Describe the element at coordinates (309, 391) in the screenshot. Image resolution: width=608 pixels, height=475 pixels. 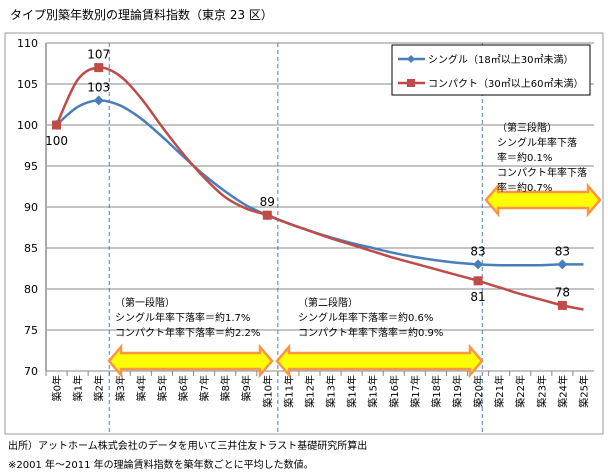
I see `x-tick-label: 築12年` at that location.